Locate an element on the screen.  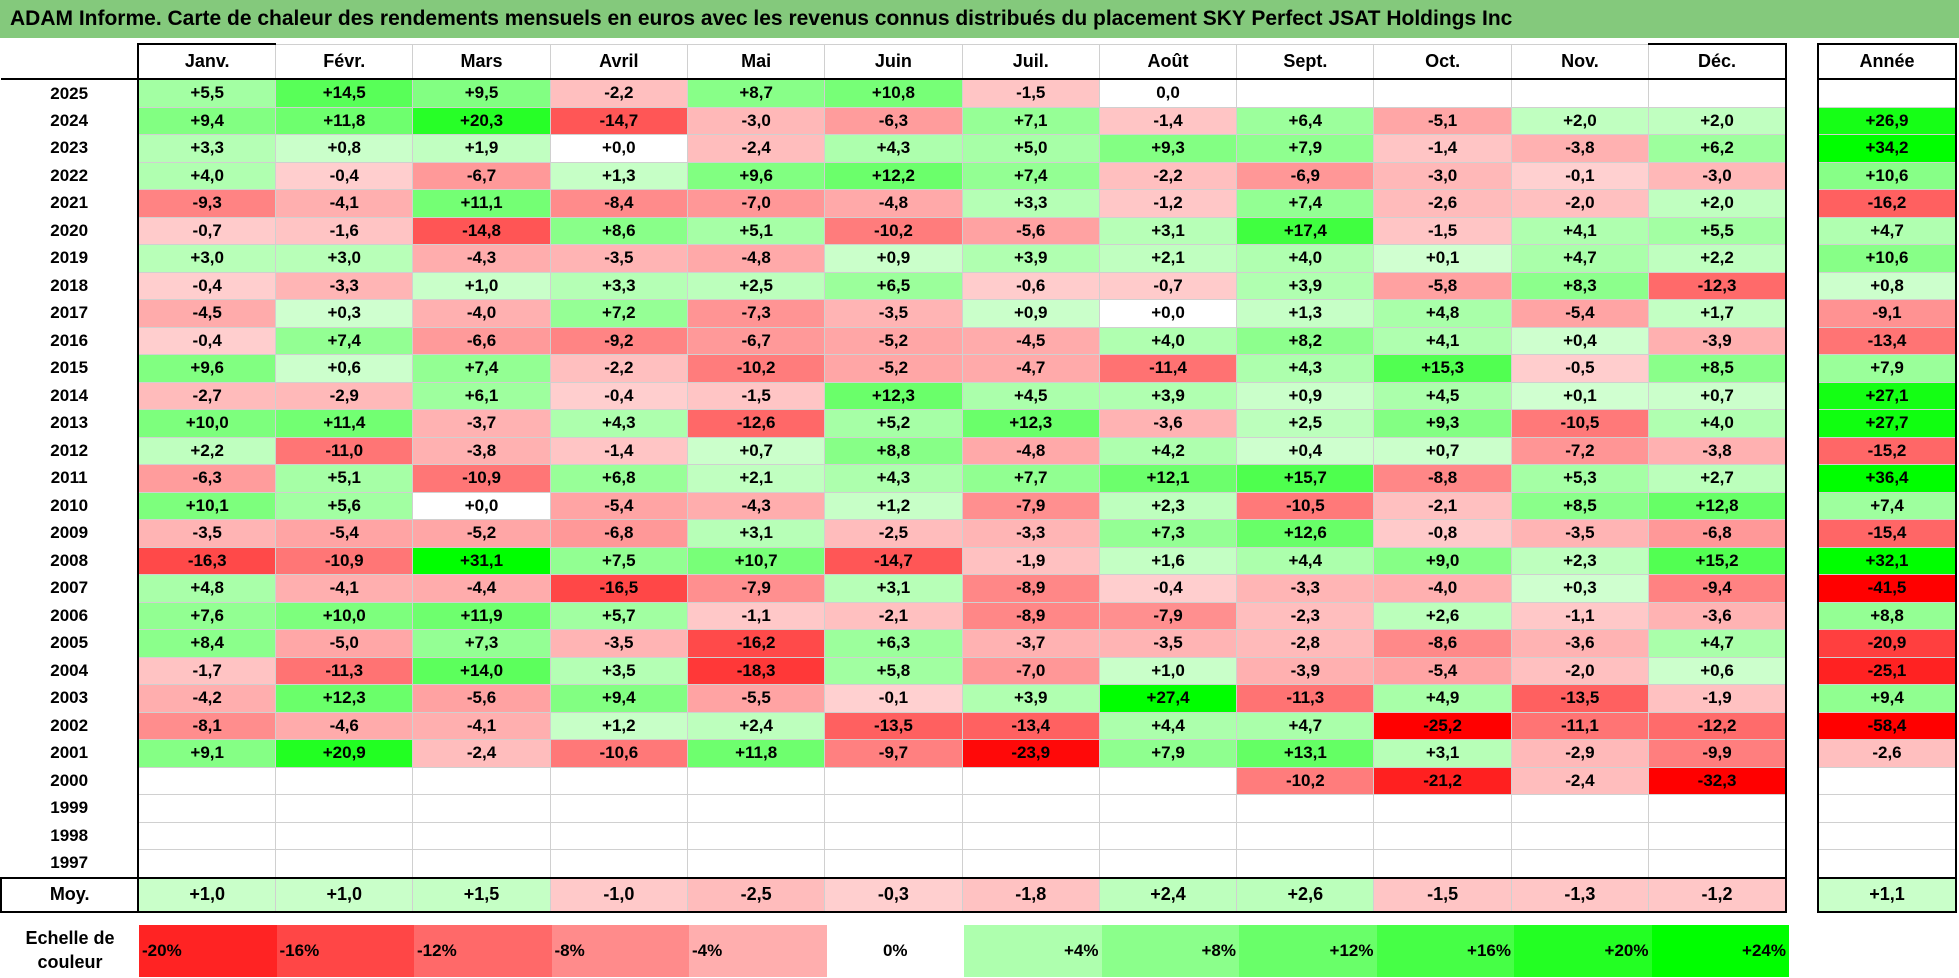
annual-row: +0,8 is located at coordinates (1887, 285).